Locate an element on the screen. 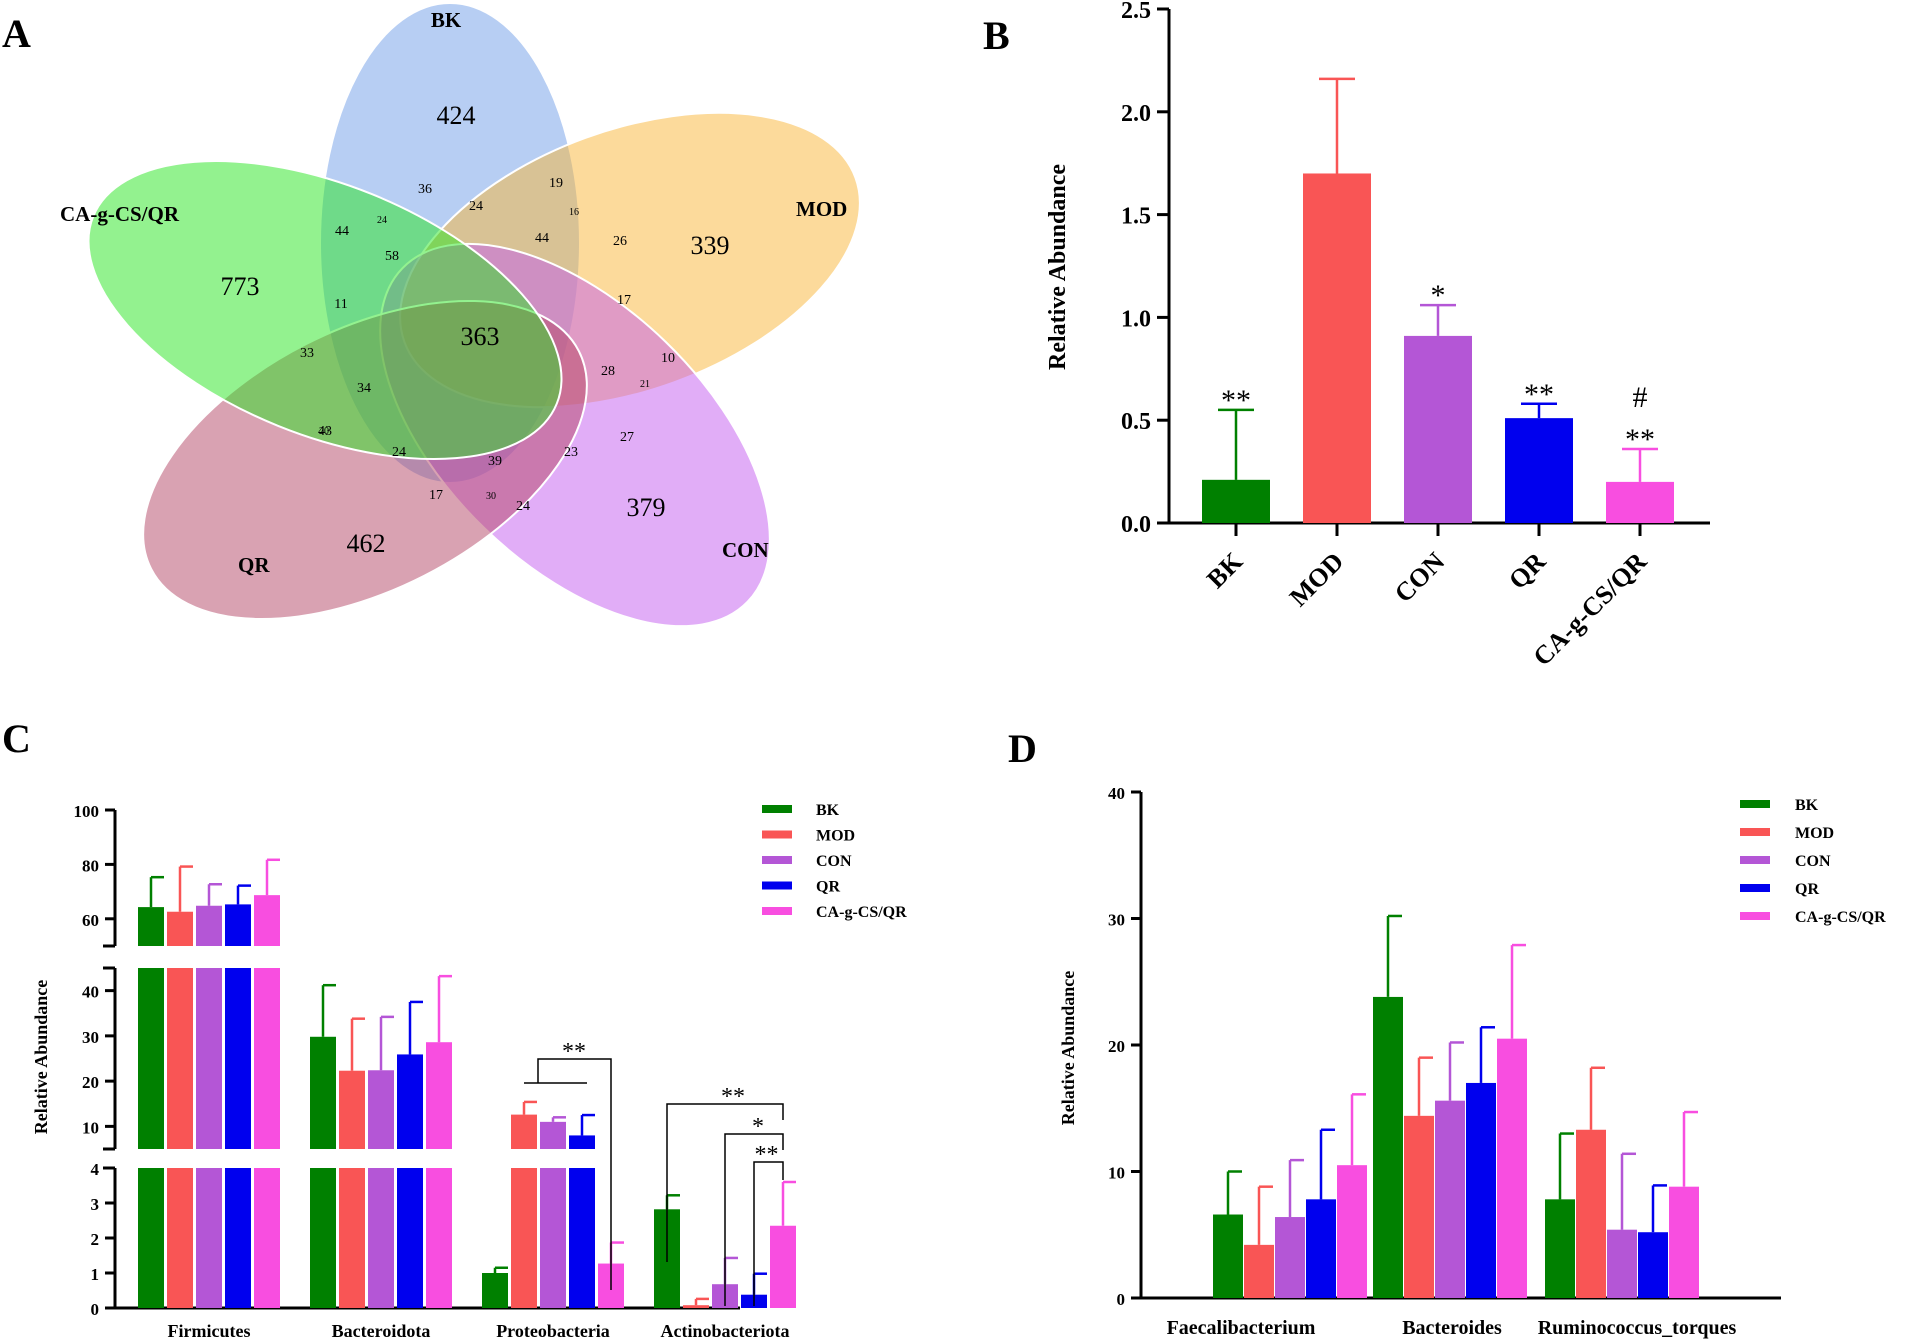 The height and width of the screenshot is (1344, 1905). venn-region-count: 33 is located at coordinates (307, 353).